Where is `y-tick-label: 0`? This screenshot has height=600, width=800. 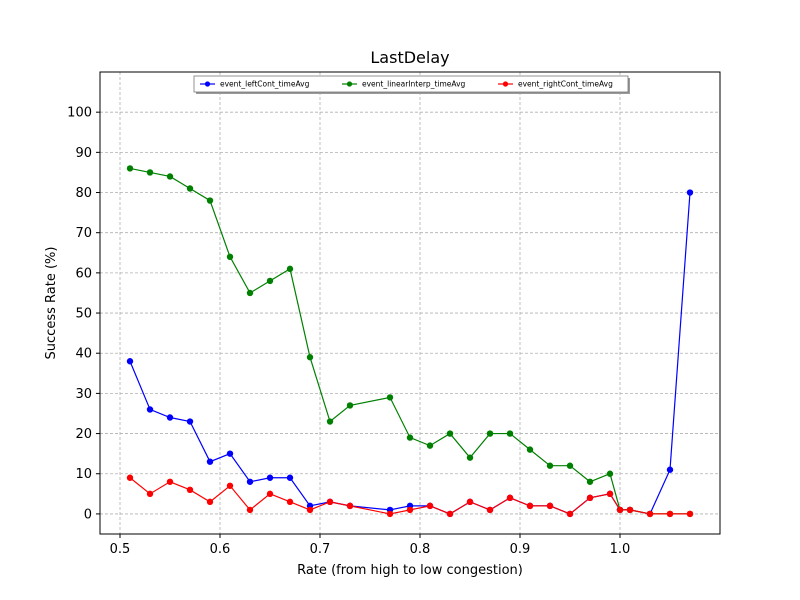
y-tick-label: 0 is located at coordinates (88, 514).